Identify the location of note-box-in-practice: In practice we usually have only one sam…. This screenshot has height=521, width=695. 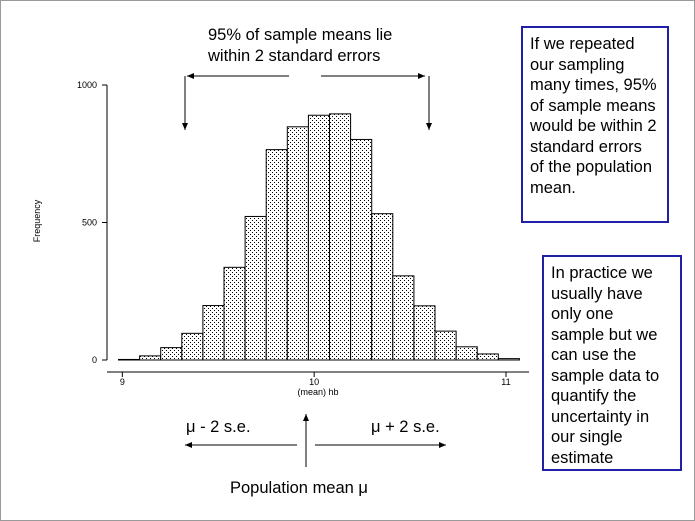
(612, 363).